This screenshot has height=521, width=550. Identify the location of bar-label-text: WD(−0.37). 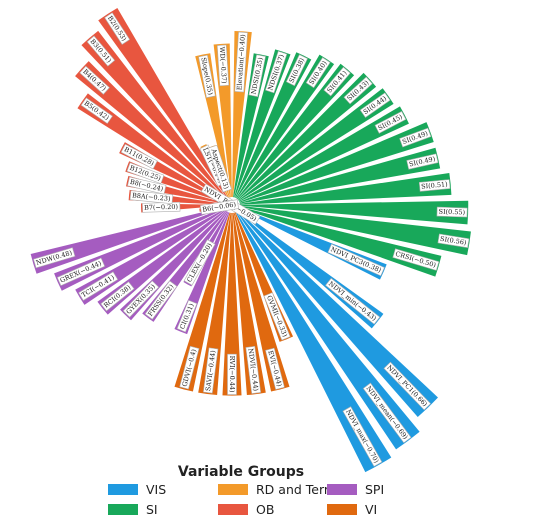
(223, 66).